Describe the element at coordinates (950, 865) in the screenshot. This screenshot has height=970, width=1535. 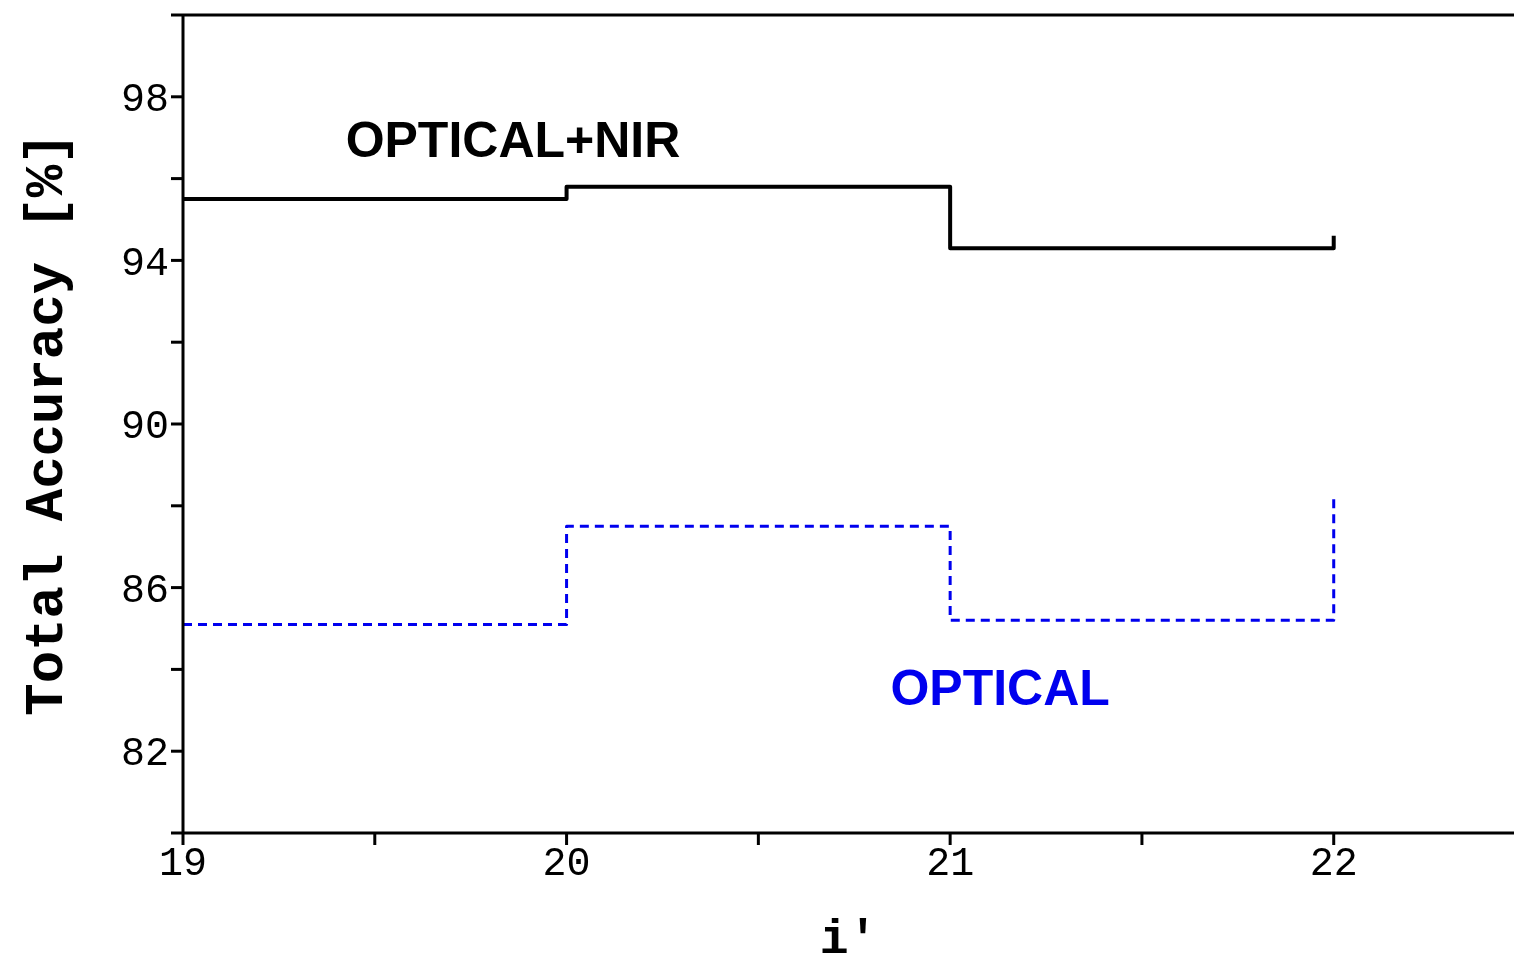
I see `x-tick-label: 21` at that location.